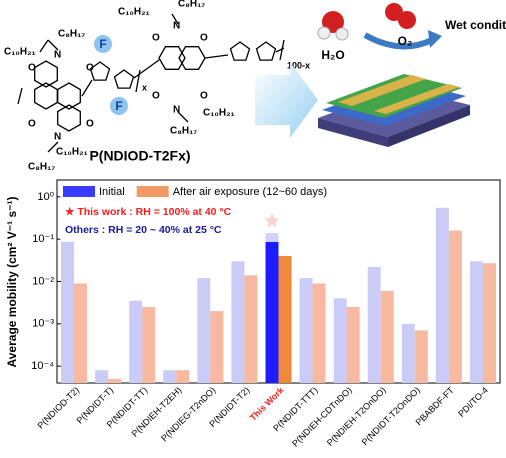 This screenshot has width=506, height=458. I want to click on subscript: x, so click(144, 87).